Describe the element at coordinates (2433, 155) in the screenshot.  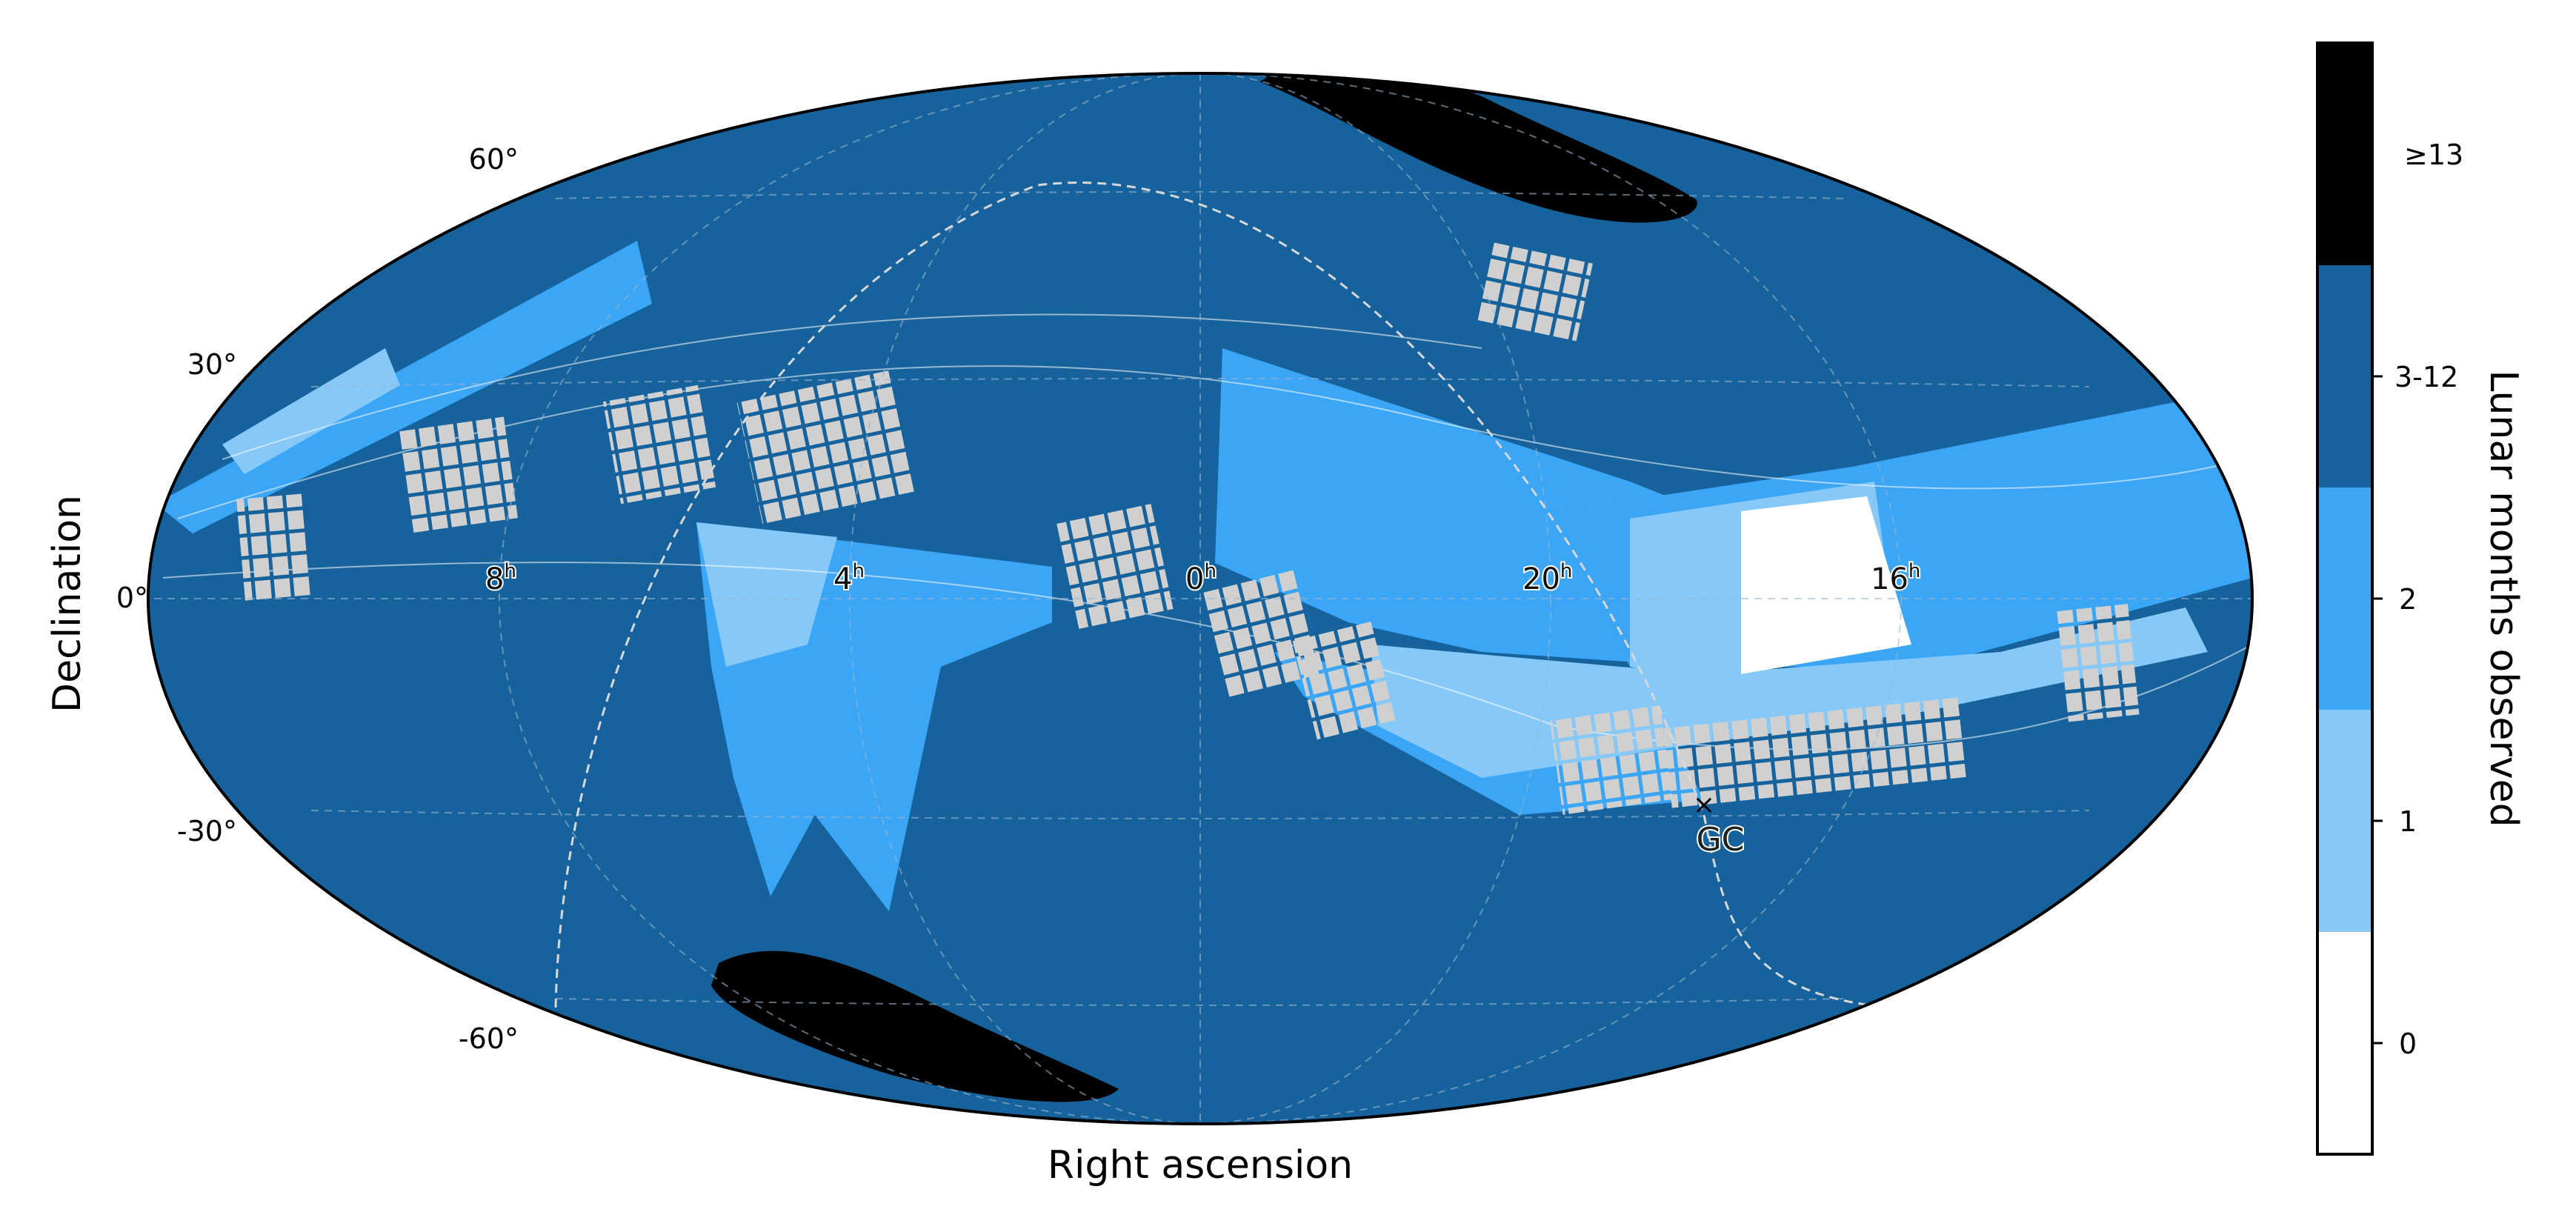
I see `colorbar-label-13plus: ≥13` at that location.